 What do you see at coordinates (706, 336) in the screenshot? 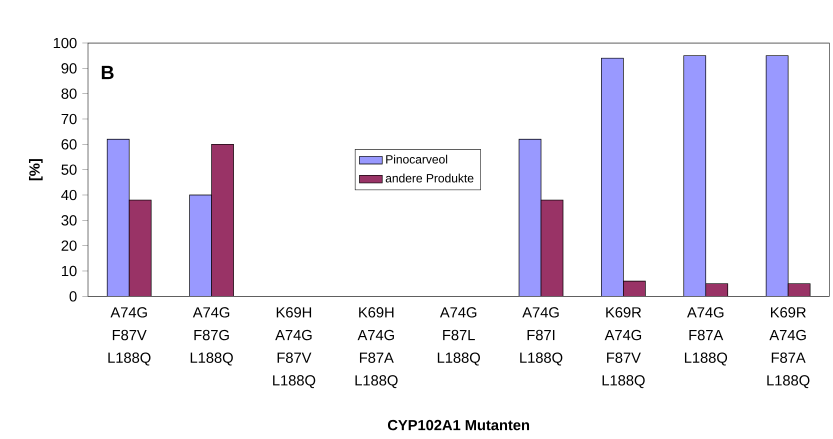
I see `x-tick-label: A74G F87A L188Q` at bounding box center [706, 336].